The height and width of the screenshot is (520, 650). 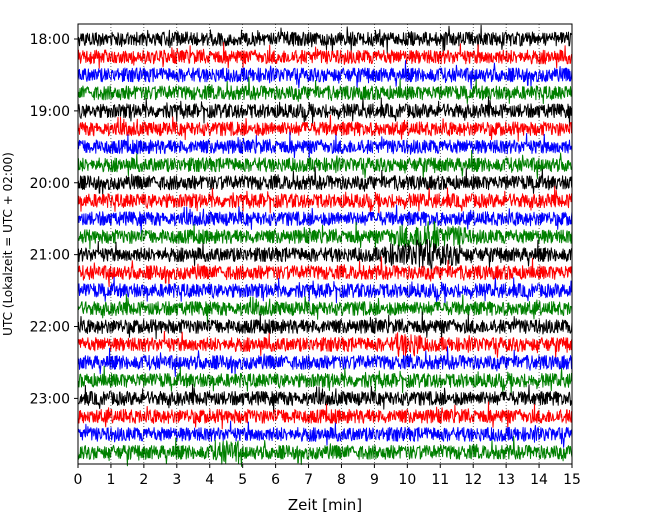 What do you see at coordinates (50, 399) in the screenshot?
I see `y-tick-label: 23:00` at bounding box center [50, 399].